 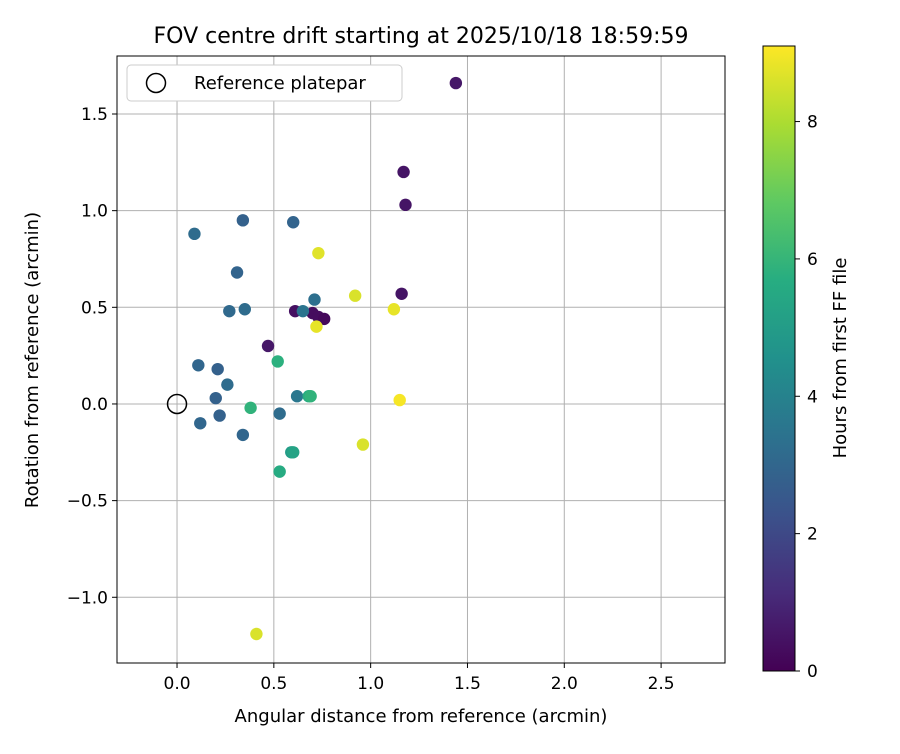 I want to click on colorbar-ticks: 0 2 4 6 8, so click(x=806, y=397).